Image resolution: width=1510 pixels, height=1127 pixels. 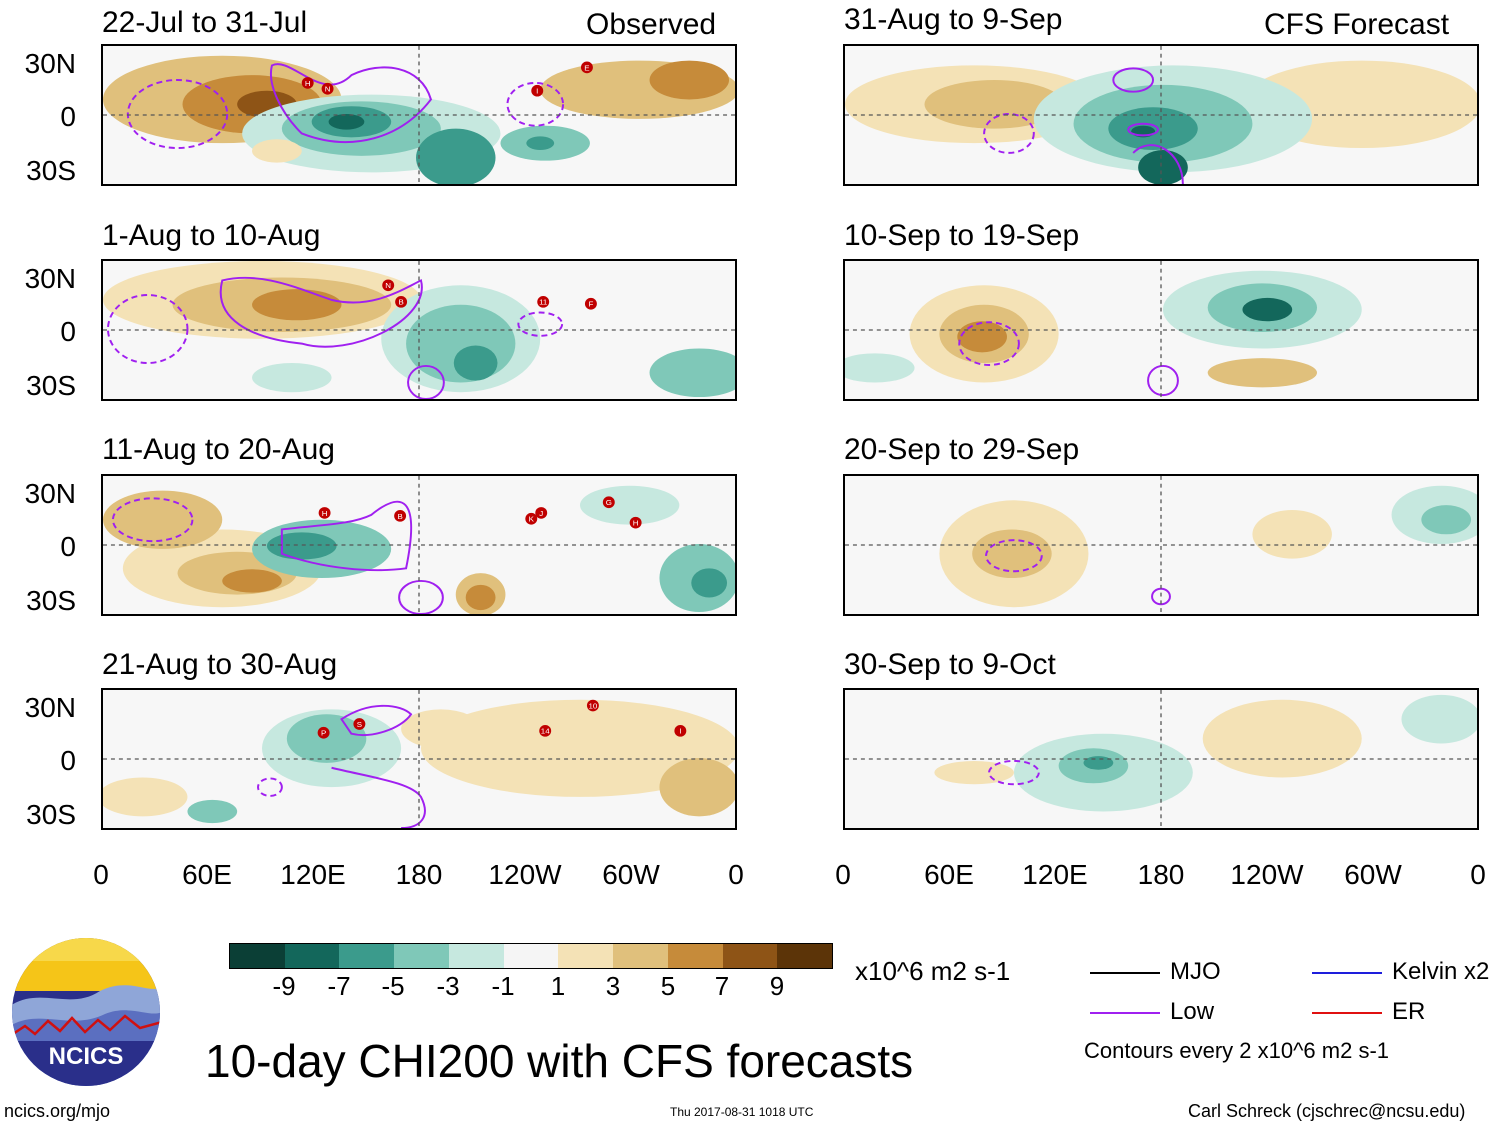 I want to click on panel-title-forecast-1: 31-Aug to 9-Sep, so click(x=953, y=19).